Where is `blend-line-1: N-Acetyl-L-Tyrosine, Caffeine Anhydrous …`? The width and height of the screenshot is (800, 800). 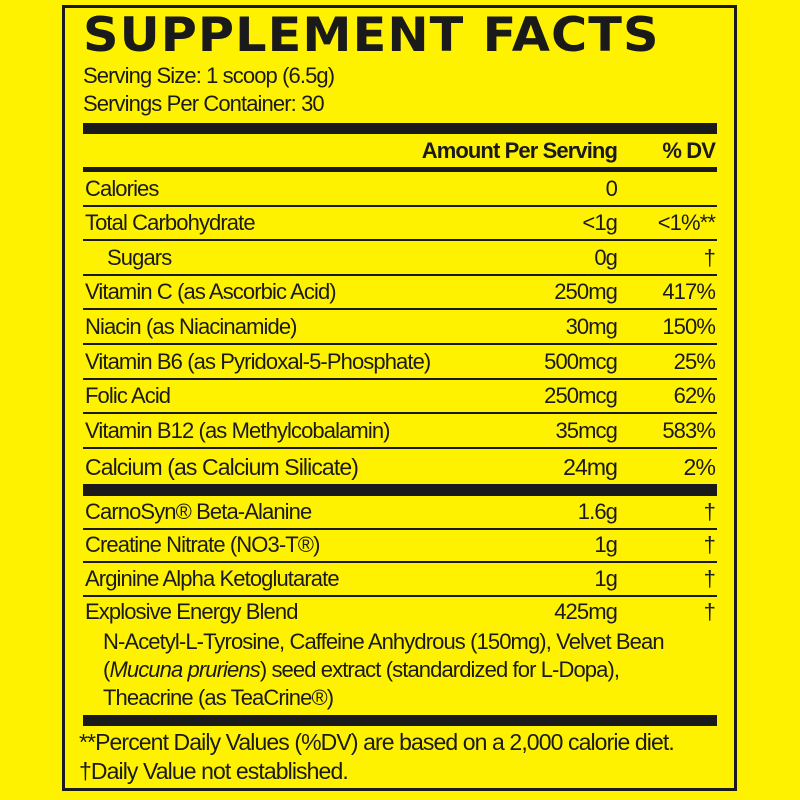
blend-line-1: N-Acetyl-L-Tyrosine, Caffeine Anhydrous … is located at coordinates (384, 641).